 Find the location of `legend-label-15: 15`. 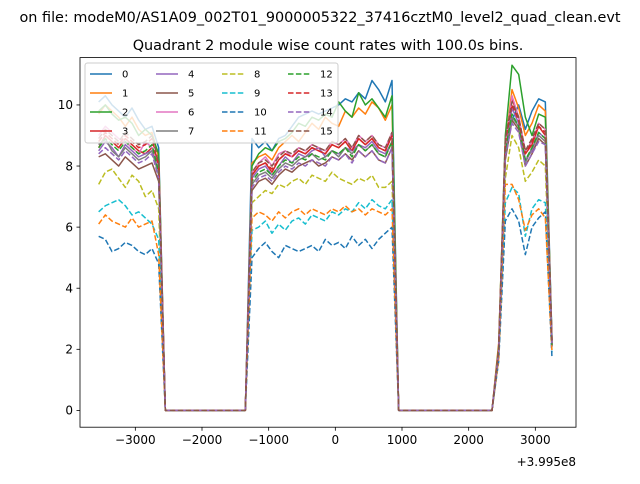

legend-label-15: 15 is located at coordinates (326, 132).